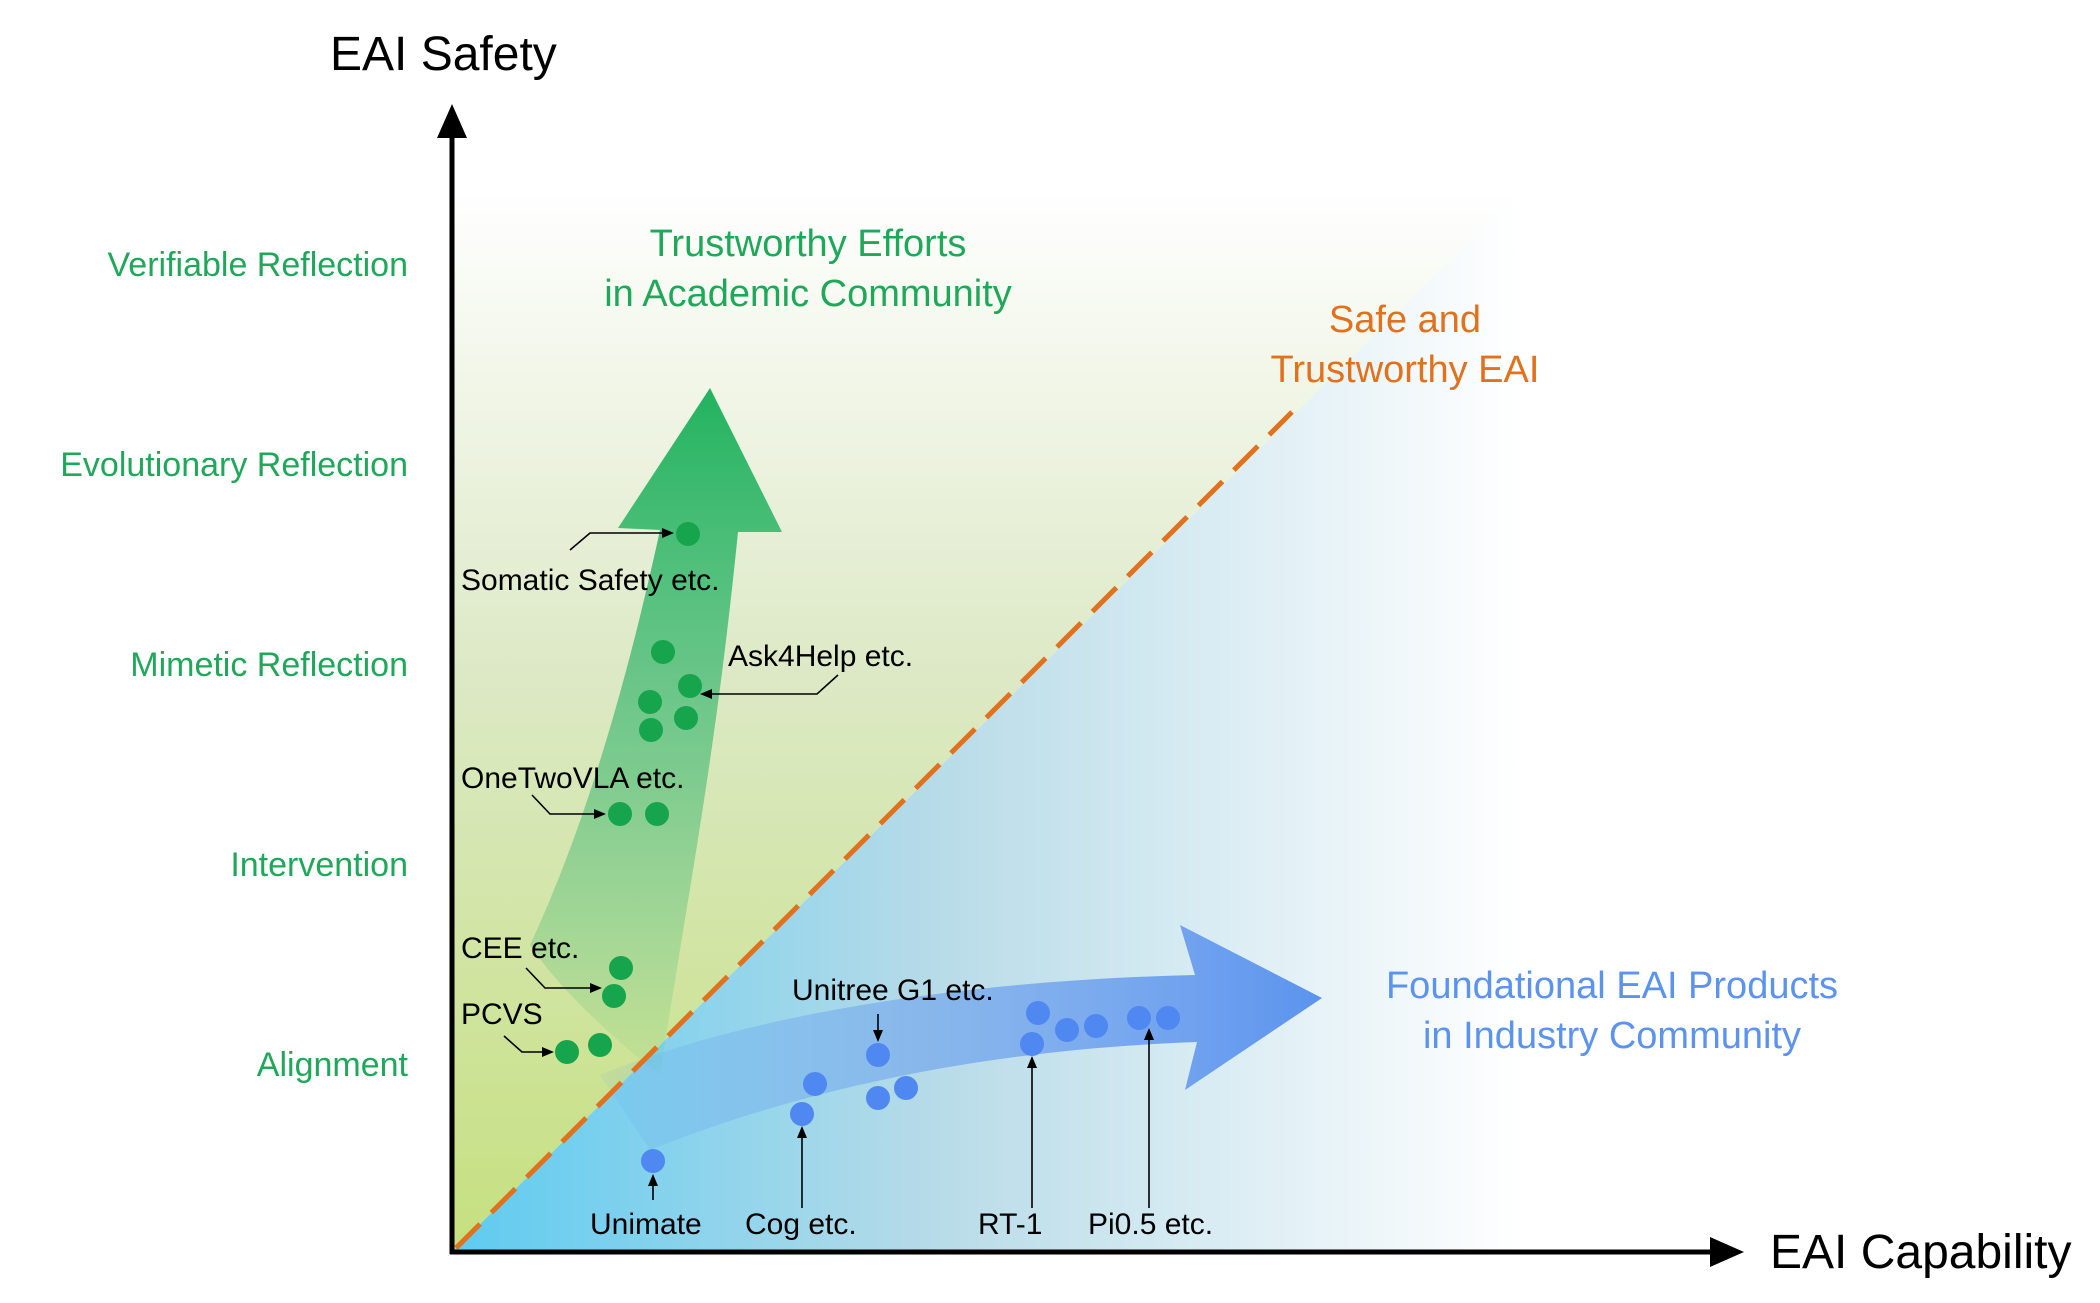 The width and height of the screenshot is (2100, 1303). I want to click on dot-cog, so click(802, 1114).